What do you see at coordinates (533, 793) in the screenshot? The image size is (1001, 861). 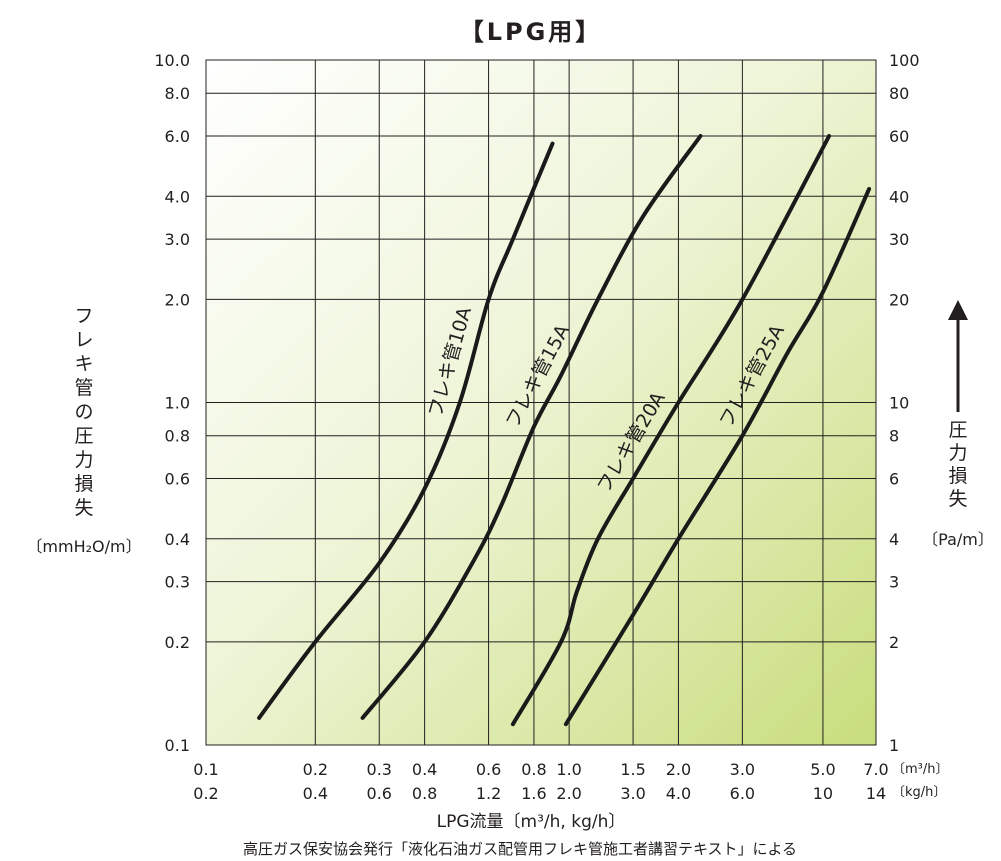 I see `x-tick-label-kgh-5: 1.6` at bounding box center [533, 793].